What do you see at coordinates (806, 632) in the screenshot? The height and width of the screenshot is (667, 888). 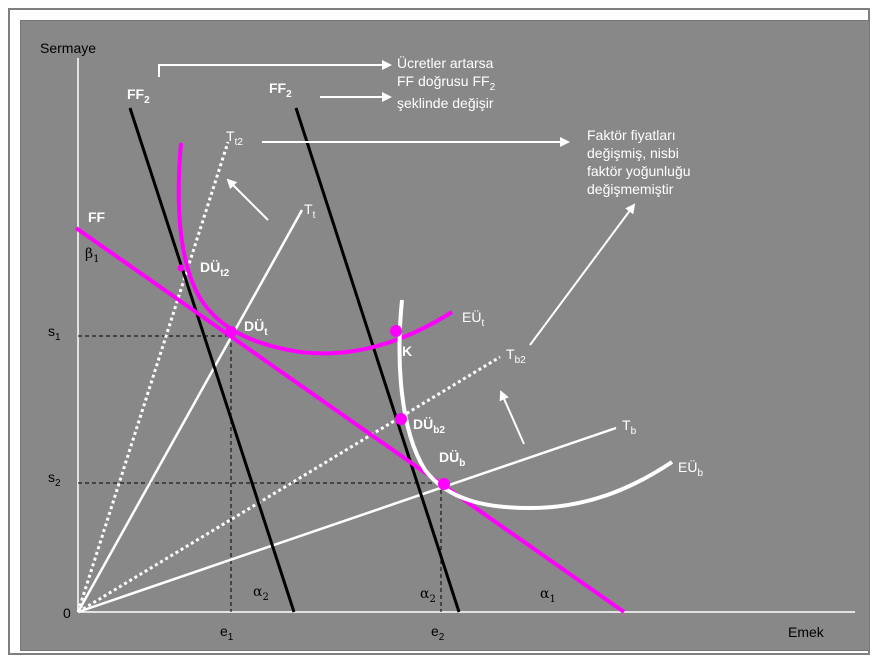 I see `x-axis-label: Emek` at bounding box center [806, 632].